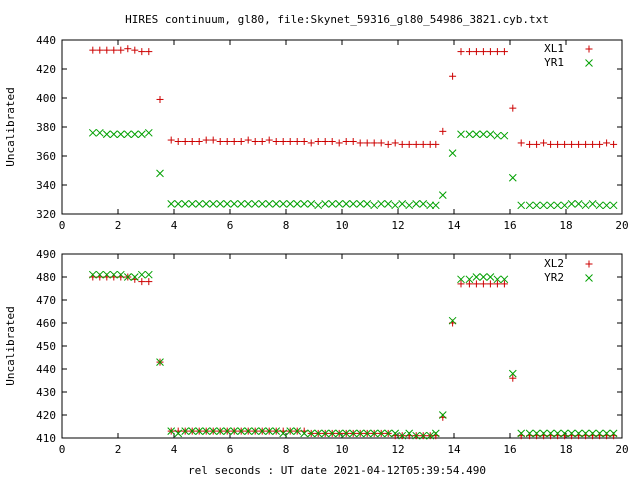 The height and width of the screenshot is (480, 640). Describe the element at coordinates (286, 449) in the screenshot. I see `bottom-x-tick-label: 8` at that location.